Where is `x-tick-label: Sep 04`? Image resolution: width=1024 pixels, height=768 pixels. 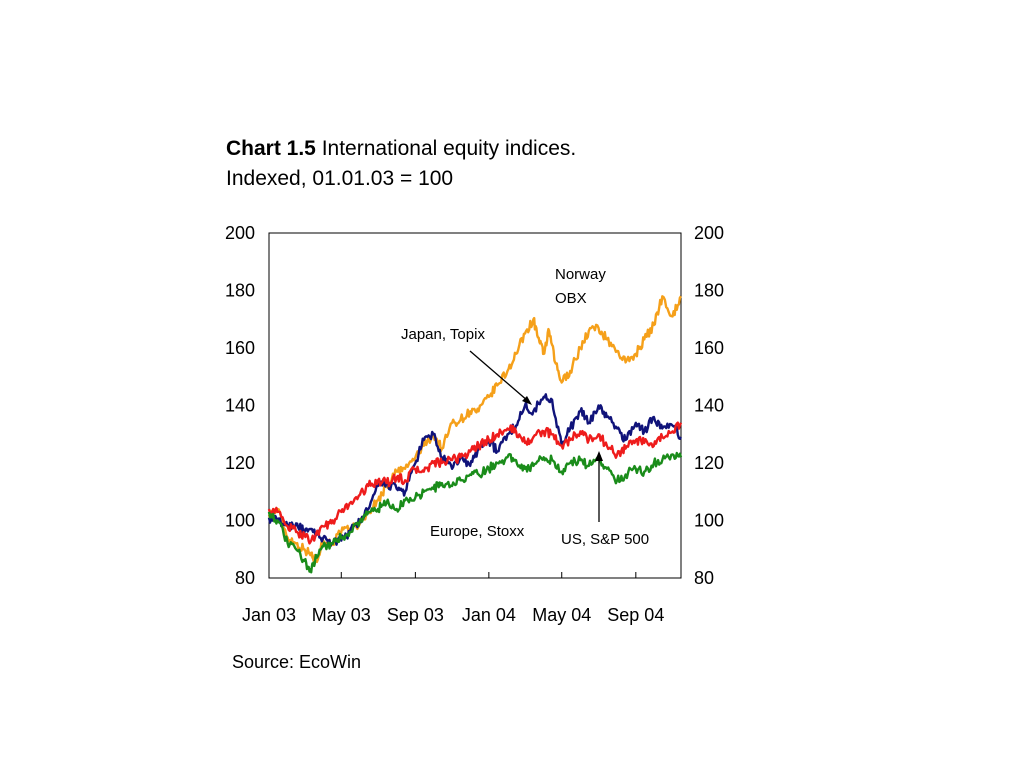
x-tick-label: Sep 04 is located at coordinates (635, 615).